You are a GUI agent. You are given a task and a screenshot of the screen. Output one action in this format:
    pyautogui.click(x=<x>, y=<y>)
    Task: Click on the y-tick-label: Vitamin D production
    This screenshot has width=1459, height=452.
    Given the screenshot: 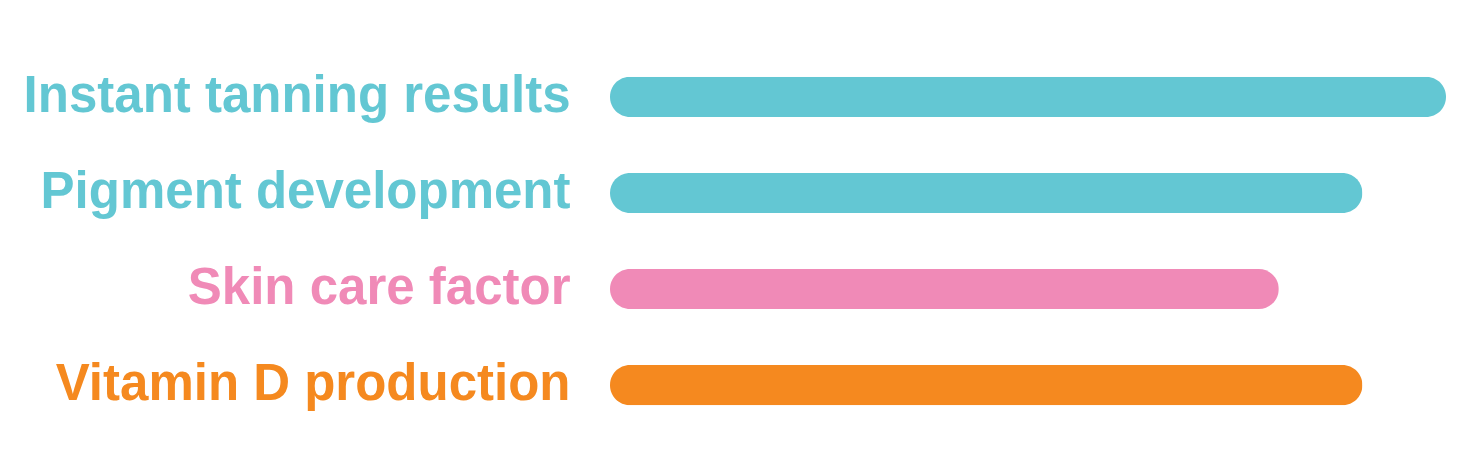 What is the action you would take?
    pyautogui.click(x=313, y=383)
    